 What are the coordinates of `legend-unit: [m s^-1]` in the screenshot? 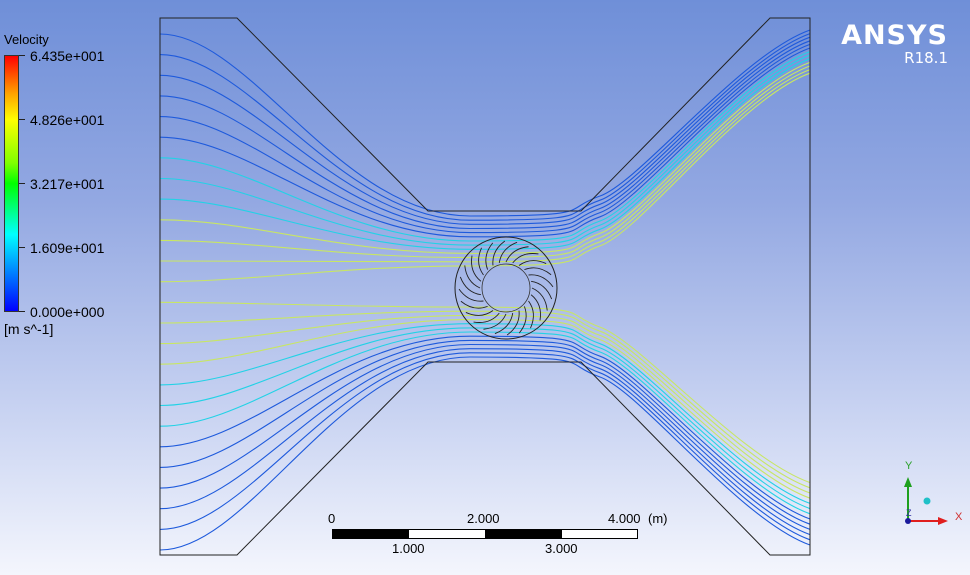 It's located at (29, 329).